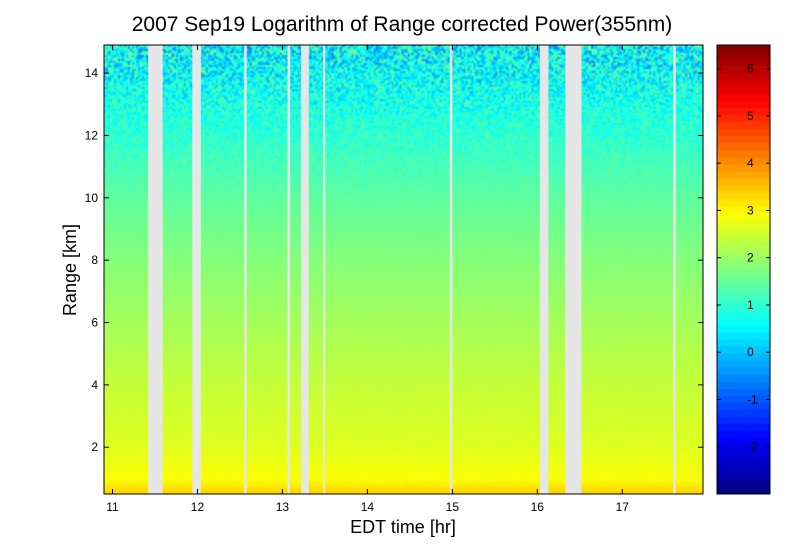  What do you see at coordinates (750, 116) in the screenshot?
I see `colorbar-tick-label: 5` at bounding box center [750, 116].